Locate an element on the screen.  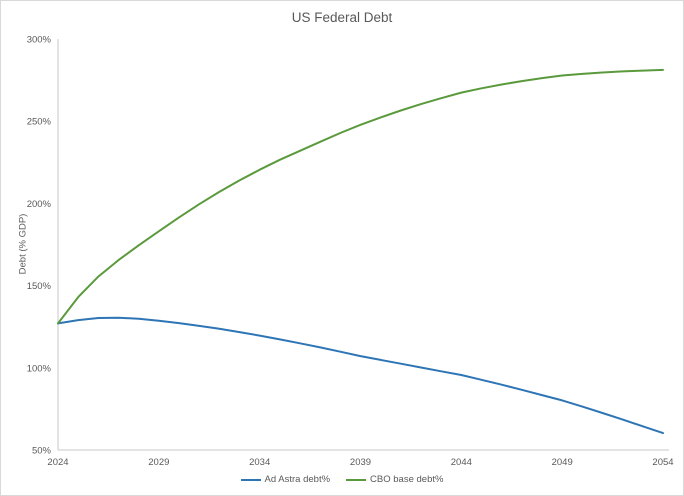
y-tick-label: 150% is located at coordinates (39, 286).